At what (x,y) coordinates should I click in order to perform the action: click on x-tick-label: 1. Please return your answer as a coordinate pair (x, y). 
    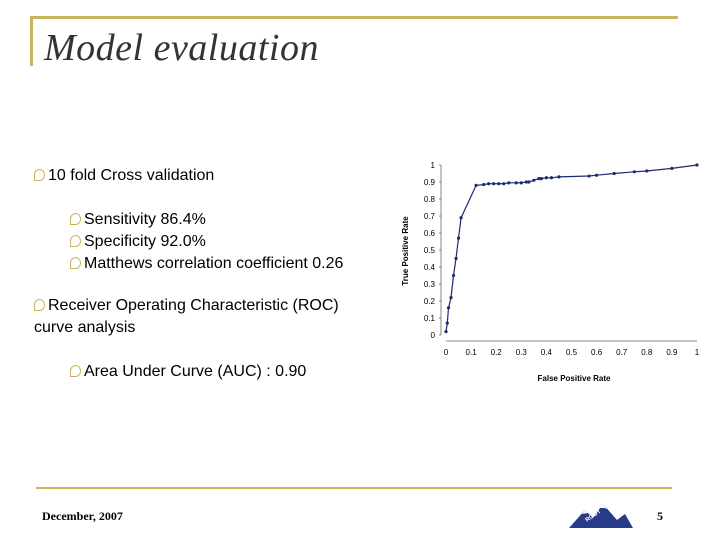
    Looking at the image, I should click on (697, 352).